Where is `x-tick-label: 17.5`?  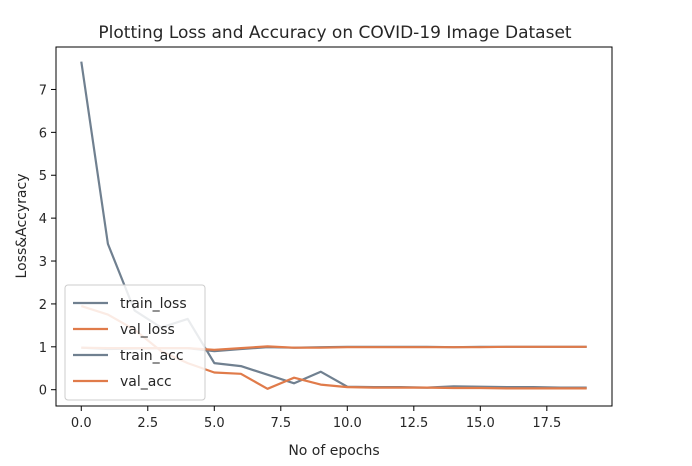
x-tick-label: 17.5 is located at coordinates (546, 423).